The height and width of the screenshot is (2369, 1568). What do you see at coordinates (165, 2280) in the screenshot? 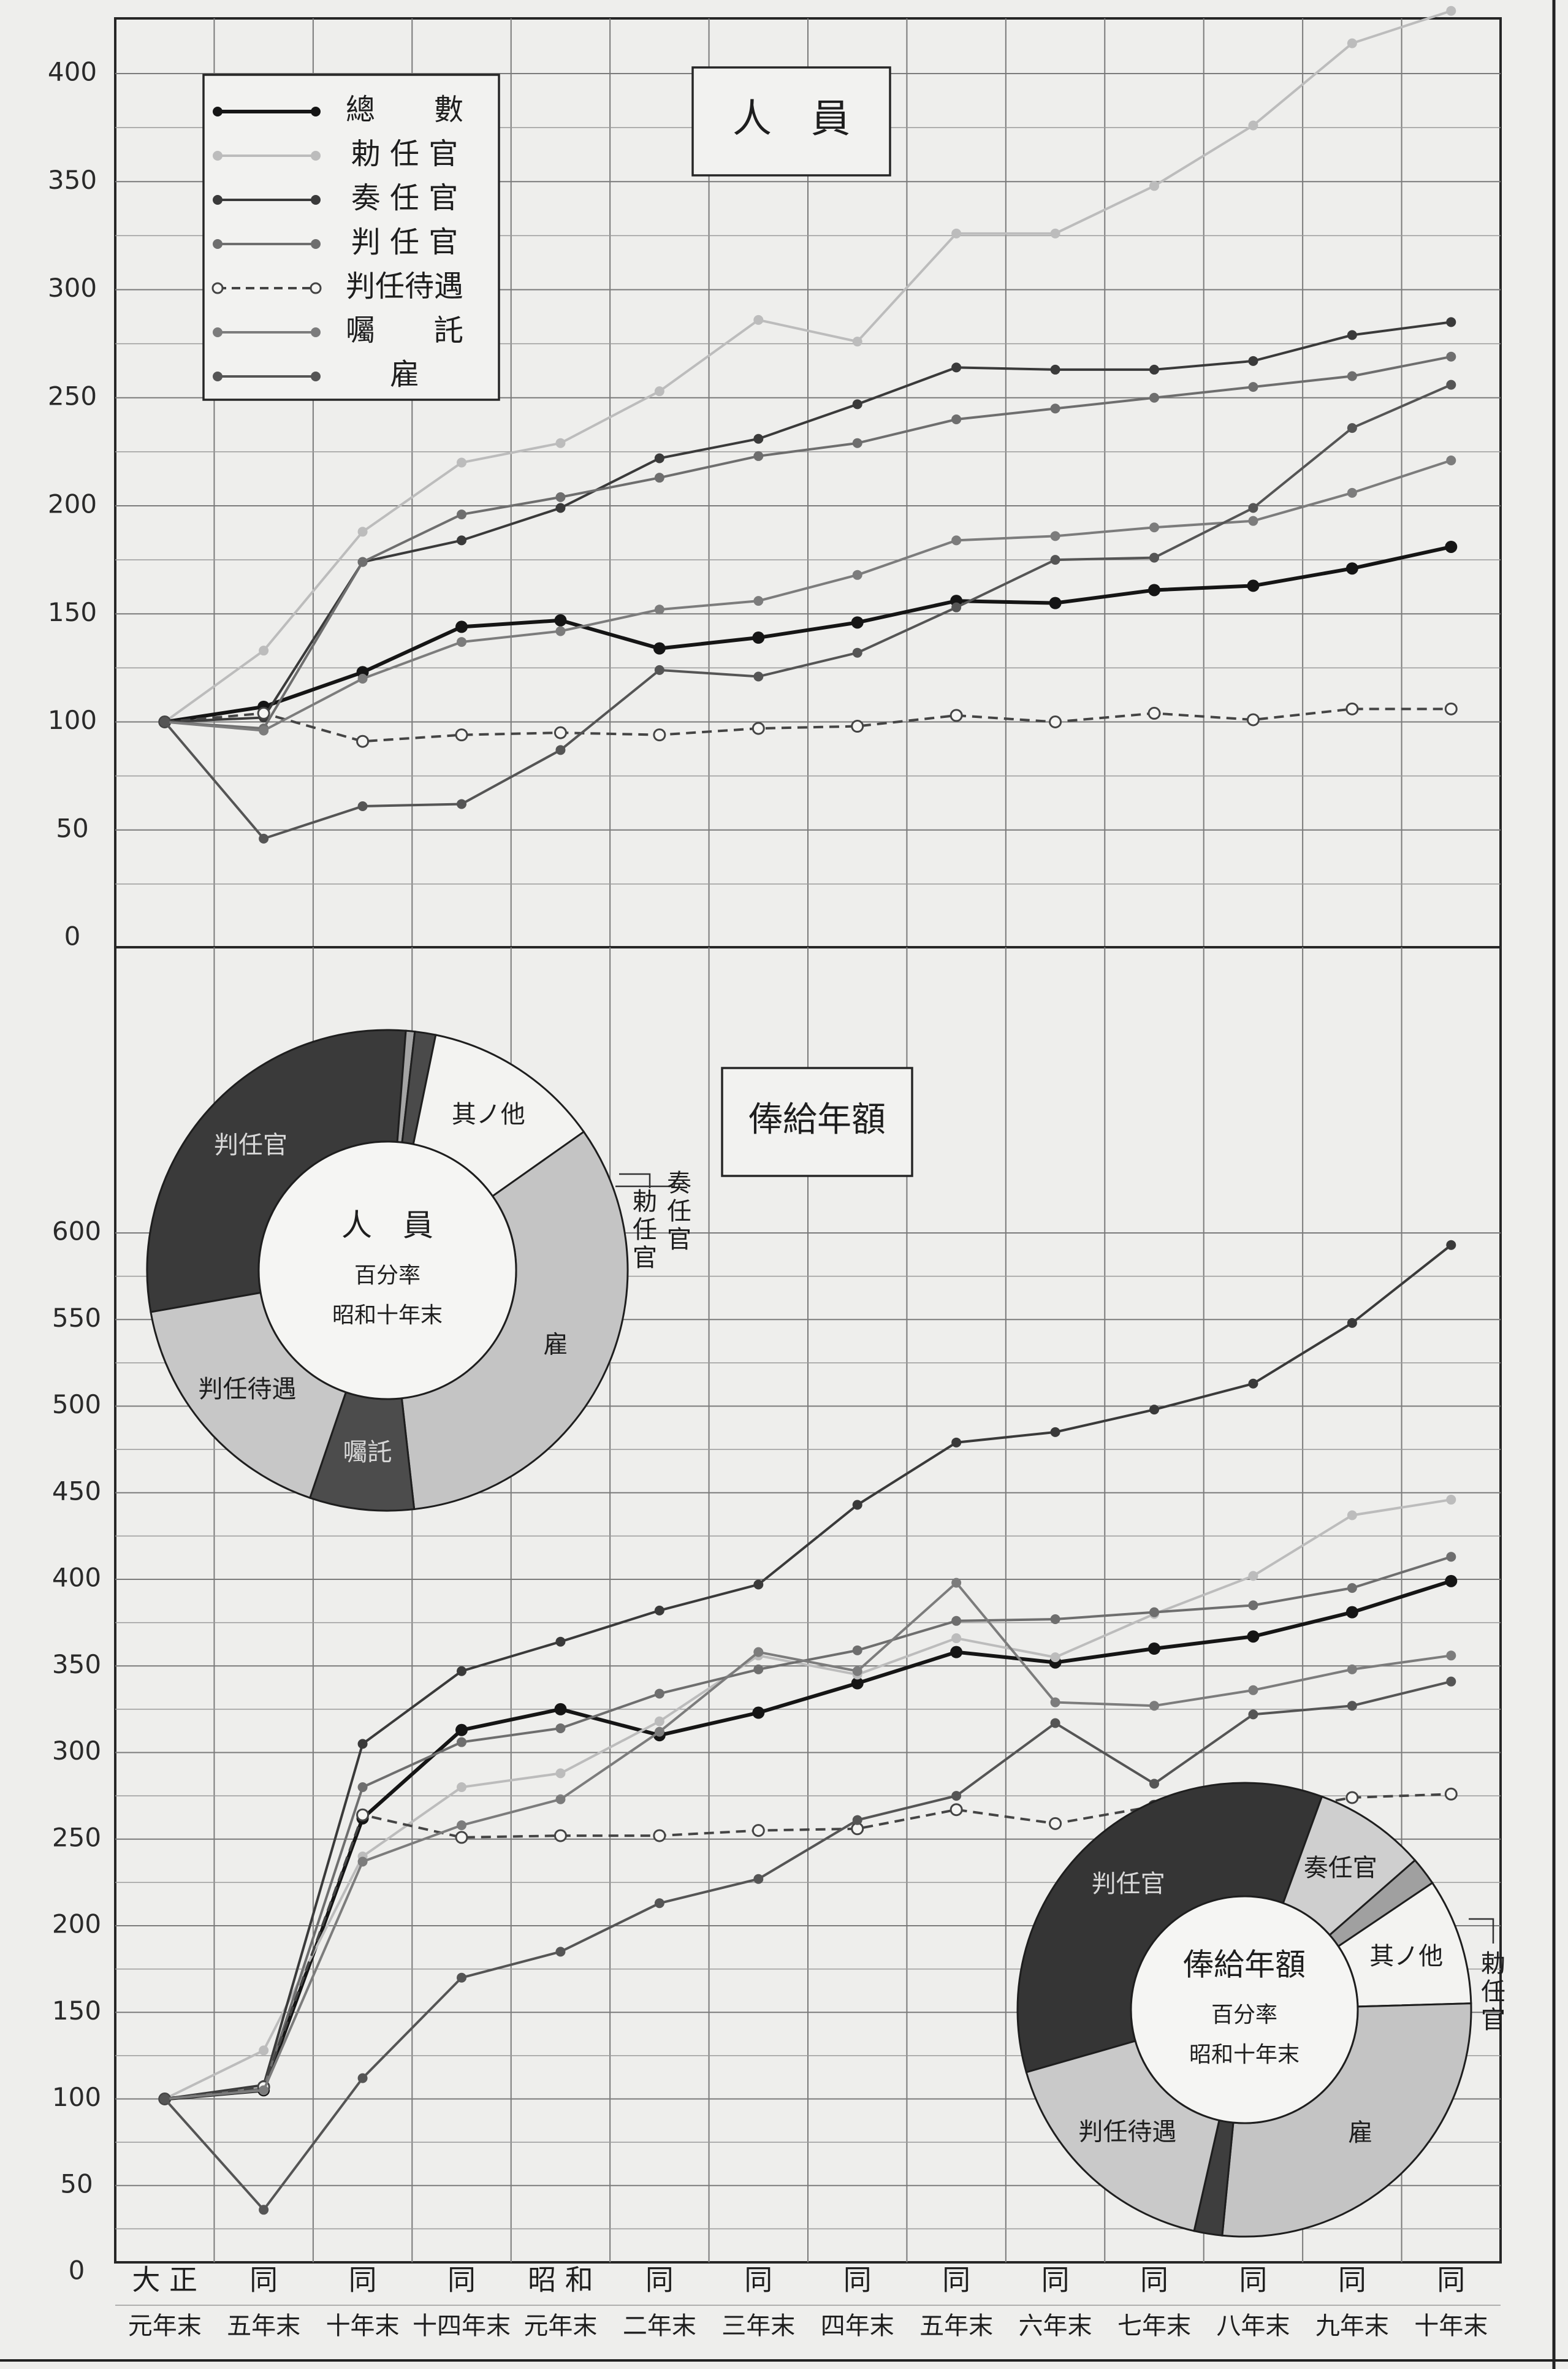
I see `x-tick-label-top: 大 正` at bounding box center [165, 2280].